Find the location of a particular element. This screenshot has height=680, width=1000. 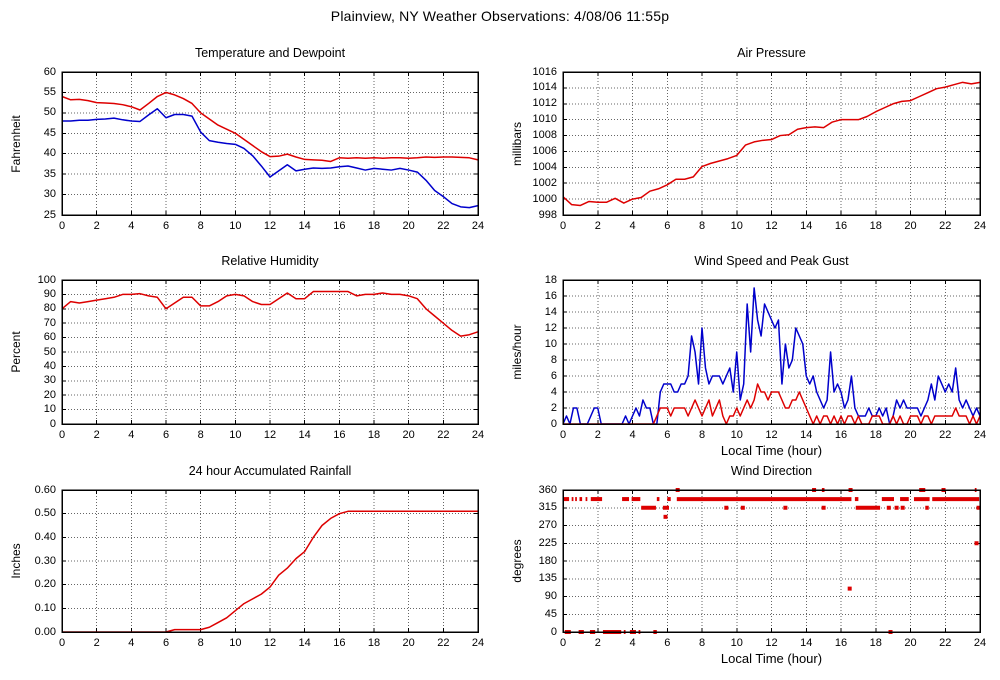

y-tick-label: 1008 is located at coordinates (544, 135).